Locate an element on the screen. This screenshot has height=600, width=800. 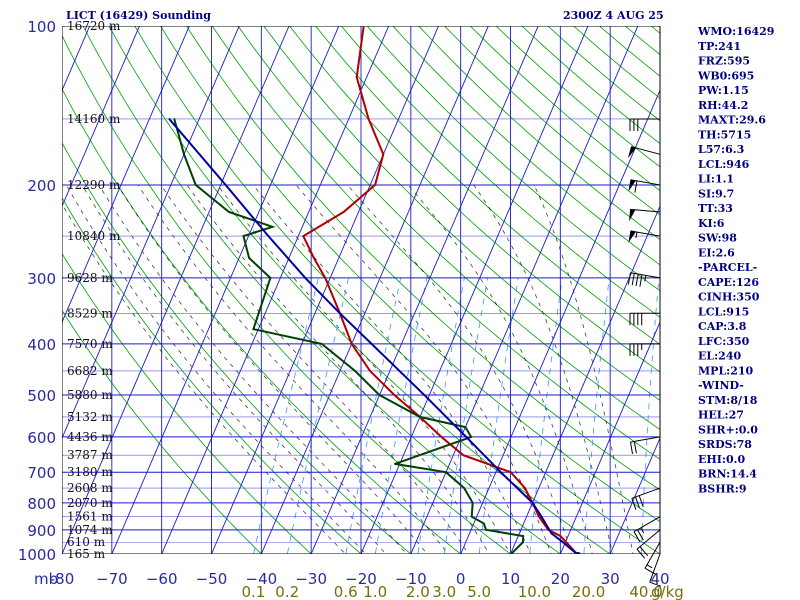
temperature-tick-label: −60 is located at coordinates (162, 579).